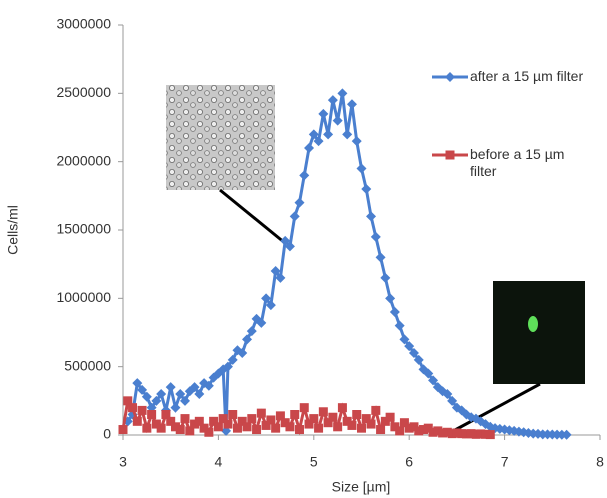  I want to click on legend-marker, so click(450, 155).